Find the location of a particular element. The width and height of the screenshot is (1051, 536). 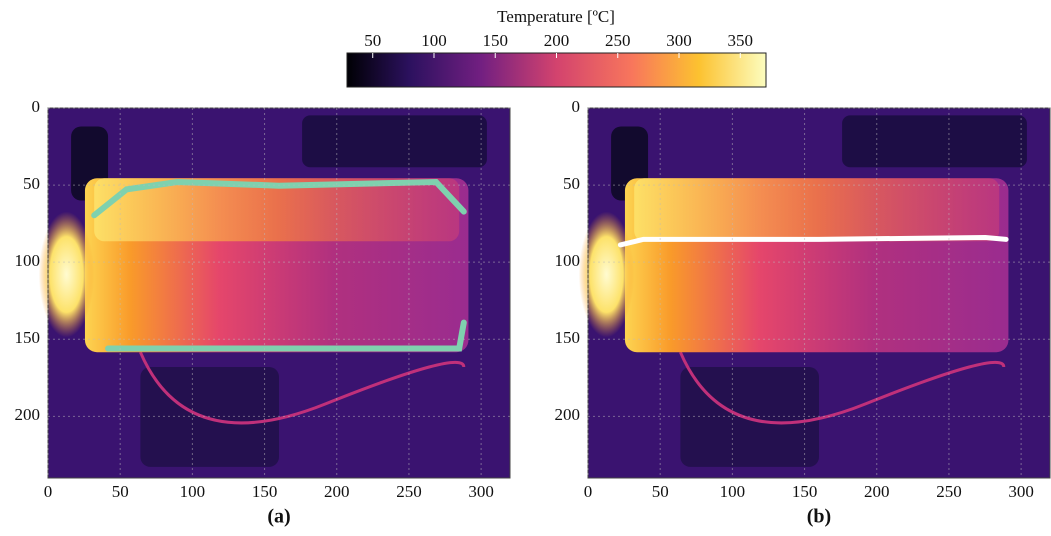

colorbar-tick-label: 100 is located at coordinates (434, 40).